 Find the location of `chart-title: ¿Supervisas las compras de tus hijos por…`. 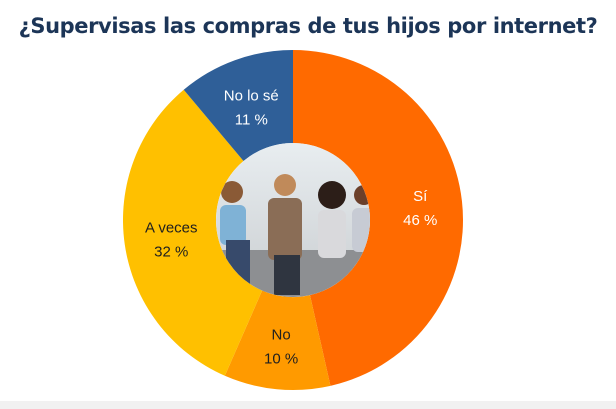

chart-title: ¿Supervisas las compras de tus hijos por… is located at coordinates (308, 26).